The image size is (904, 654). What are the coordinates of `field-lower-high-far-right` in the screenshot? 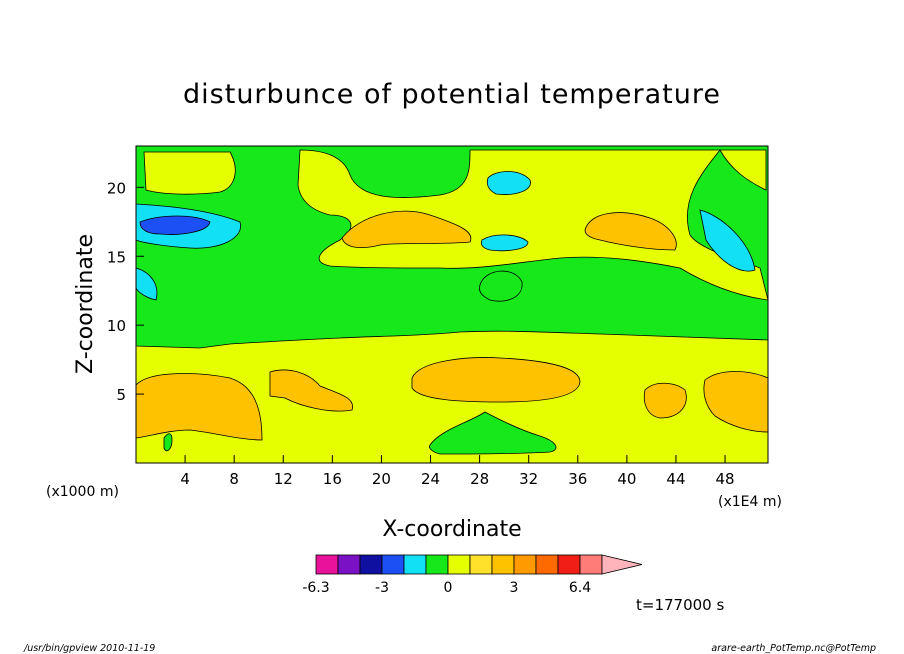 It's located at (736, 402).